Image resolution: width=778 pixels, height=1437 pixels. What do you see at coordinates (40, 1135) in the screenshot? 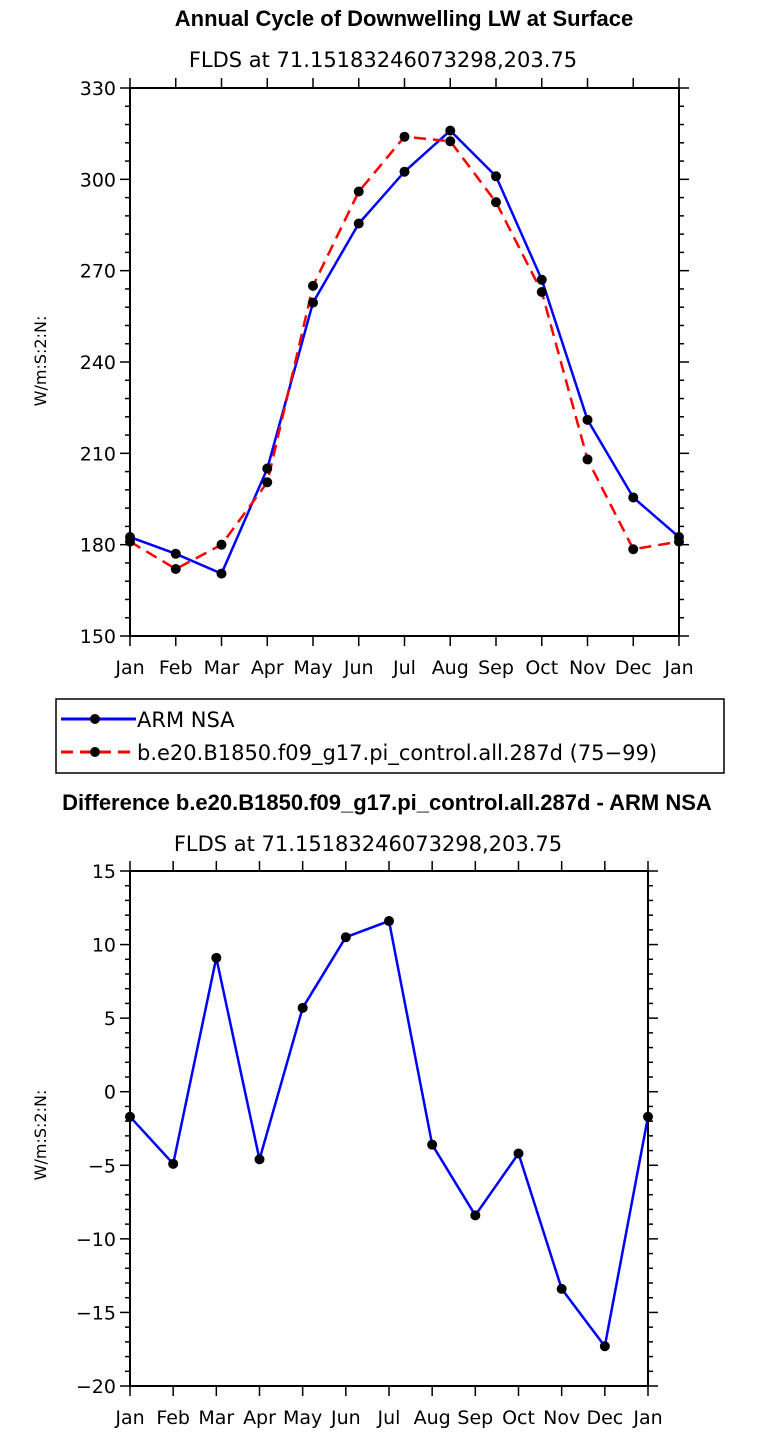
I see `chart2-ylabel: W/m:S:2:N:` at bounding box center [40, 1135].